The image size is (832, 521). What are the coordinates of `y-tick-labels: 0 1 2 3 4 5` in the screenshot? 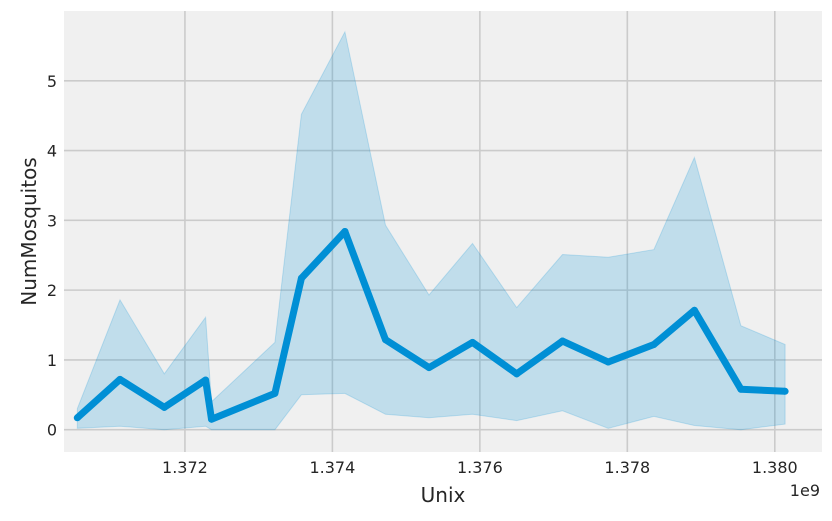 It's located at (52, 256).